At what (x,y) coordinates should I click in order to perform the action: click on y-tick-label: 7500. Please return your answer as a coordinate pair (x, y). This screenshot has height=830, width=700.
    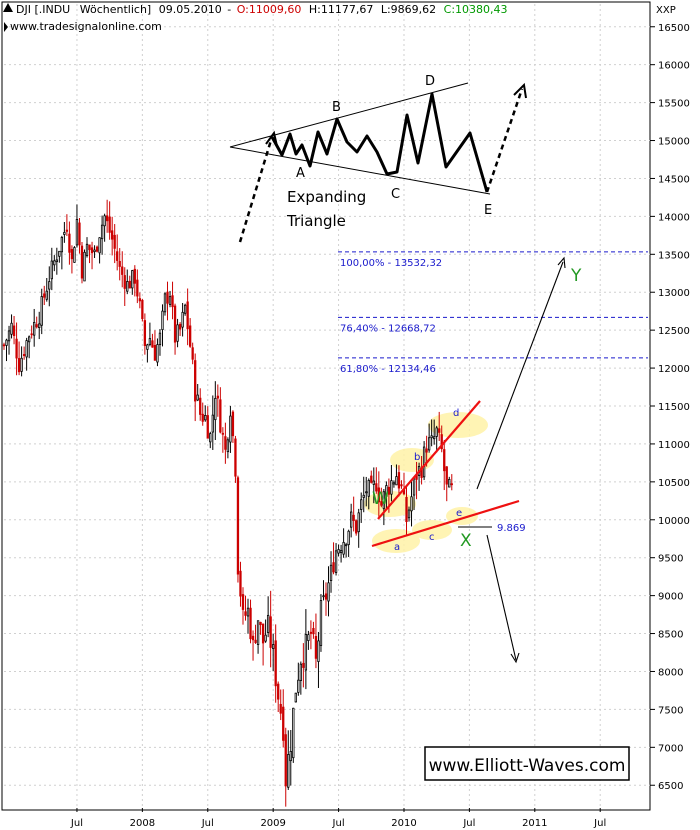
    Looking at the image, I should click on (670, 710).